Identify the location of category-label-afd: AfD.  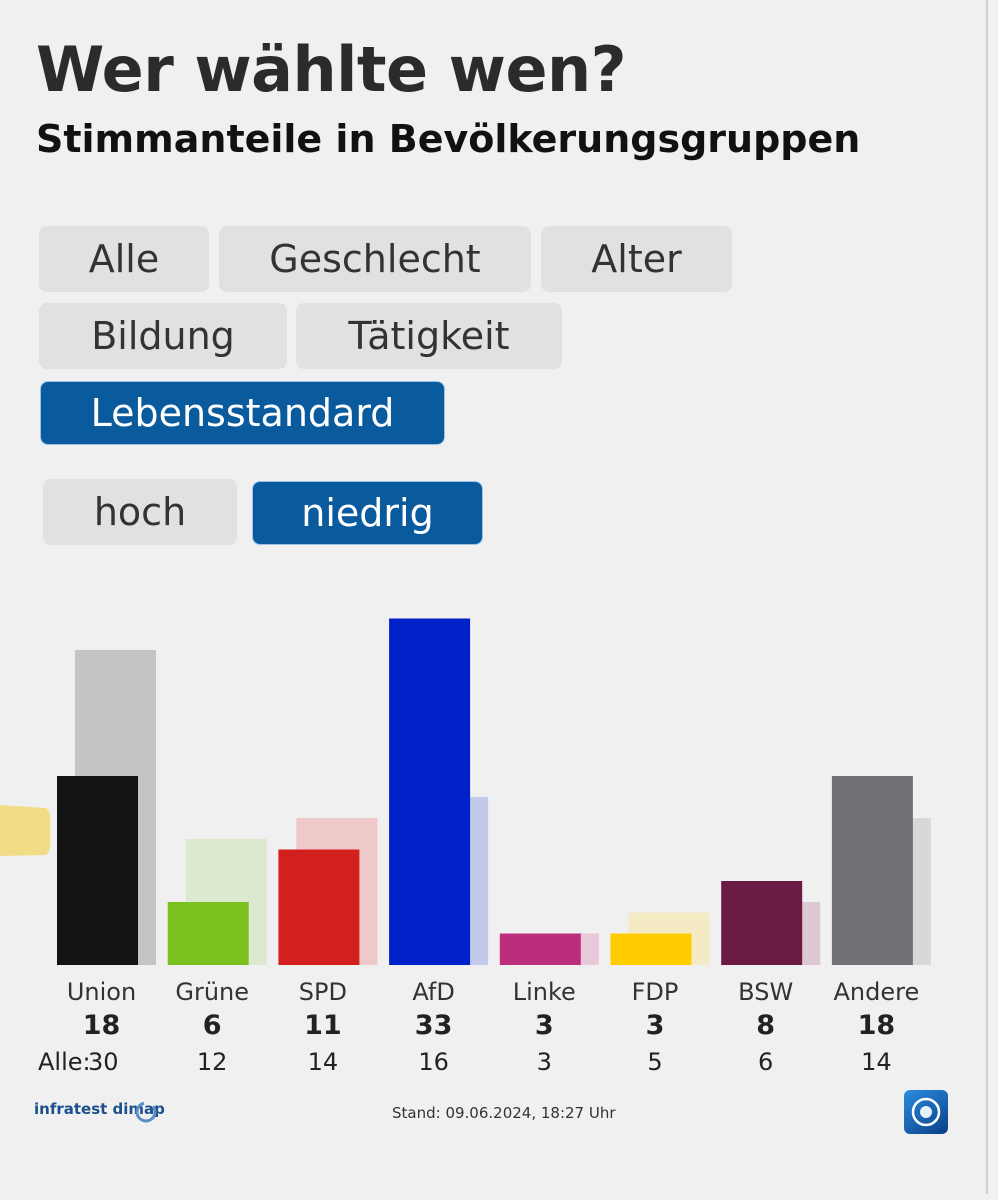
(433, 992).